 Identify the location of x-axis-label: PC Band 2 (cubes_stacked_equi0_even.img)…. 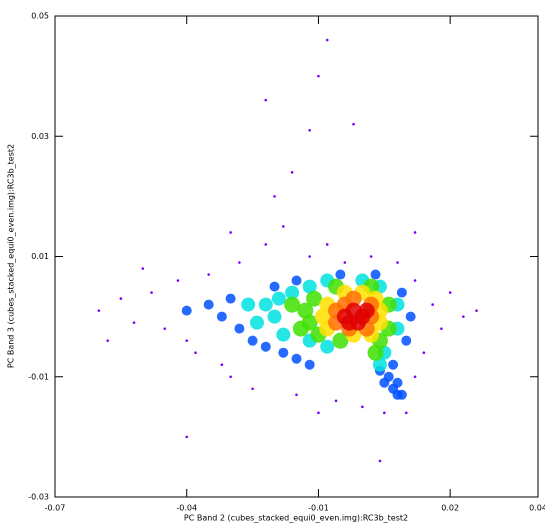
(296, 518).